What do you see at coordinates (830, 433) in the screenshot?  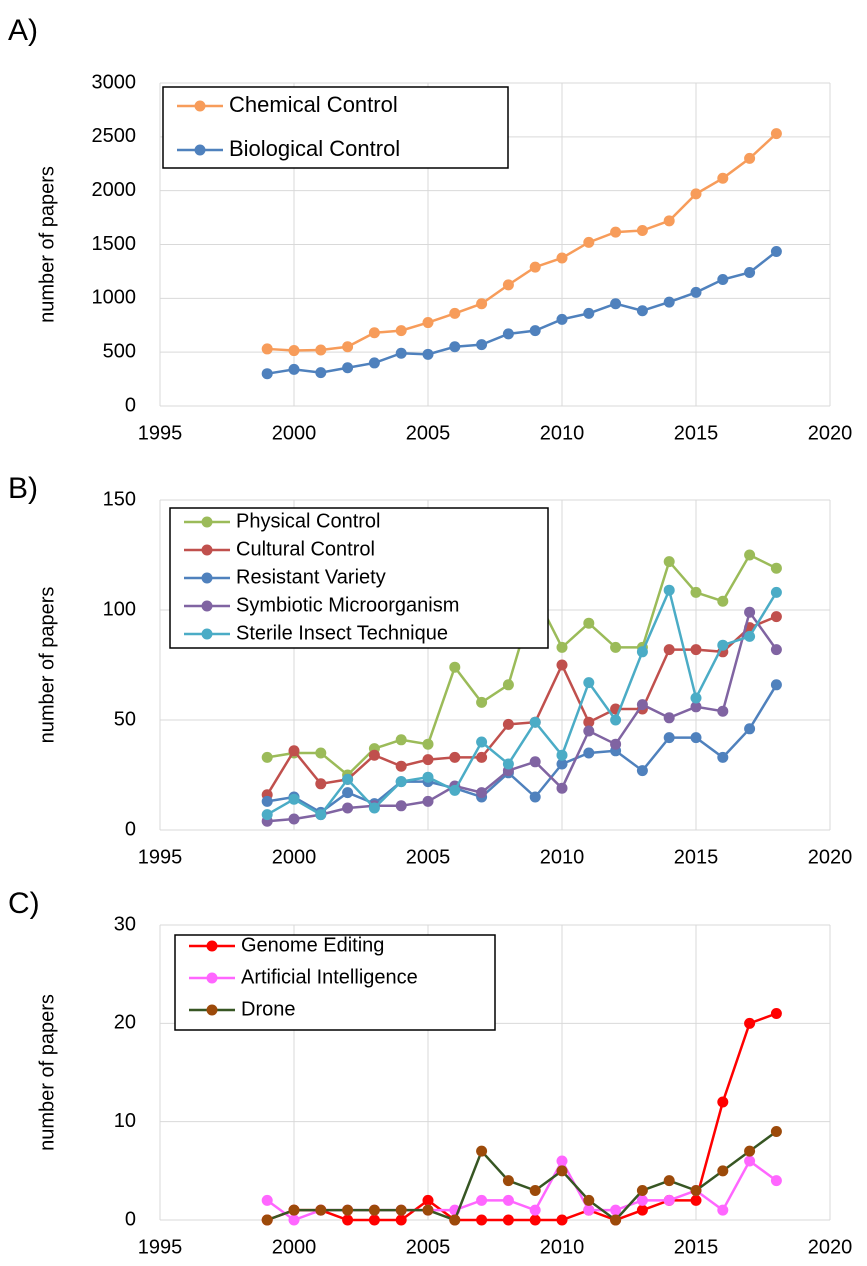 I see `x-tick-label: 2020` at bounding box center [830, 433].